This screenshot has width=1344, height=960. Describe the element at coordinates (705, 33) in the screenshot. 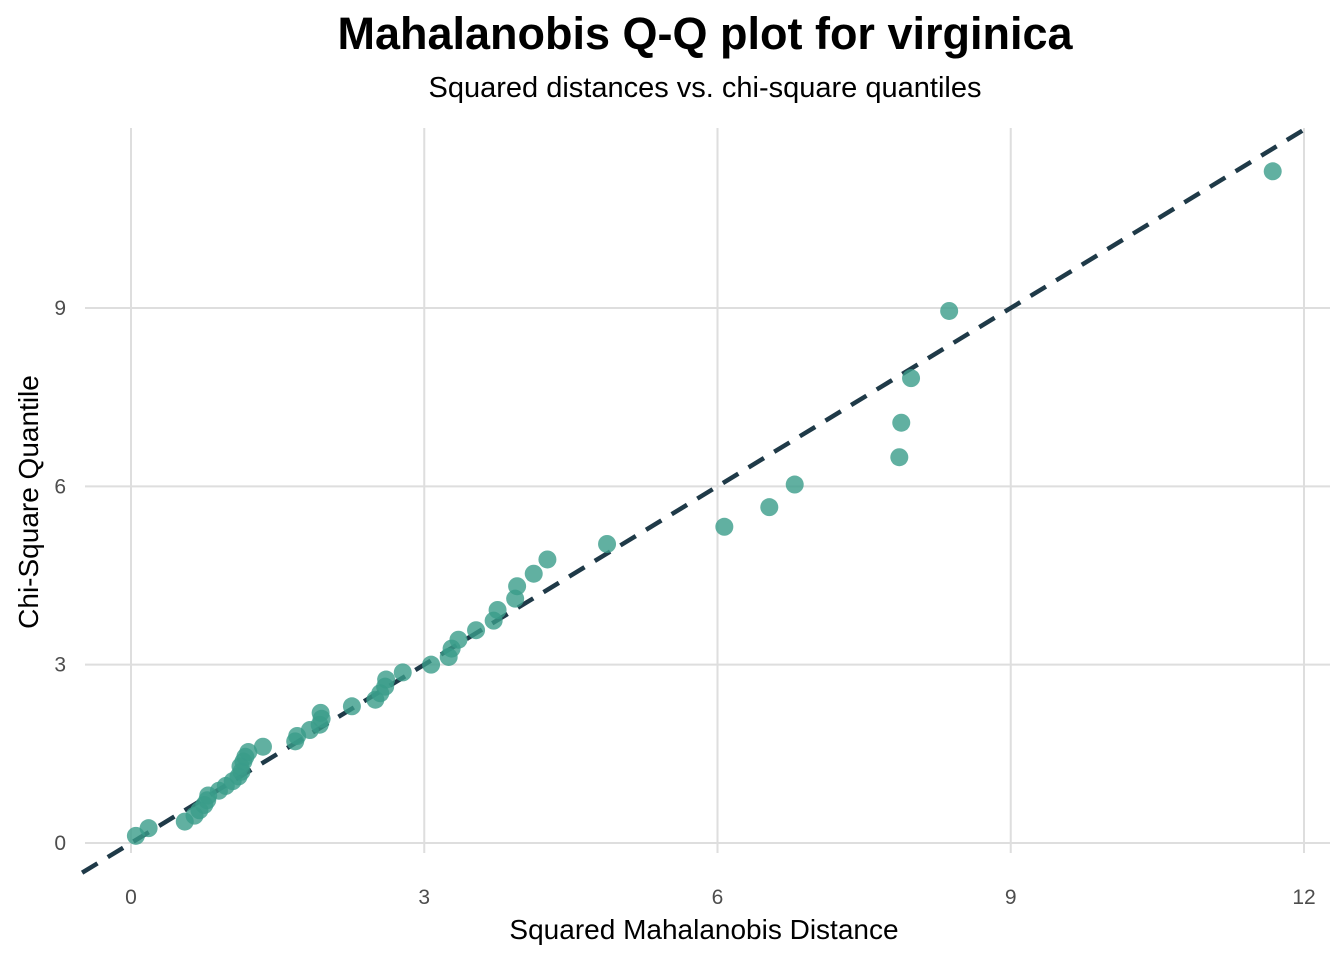

I see `chart-title: Mahalanobis Q-Q plot for virginica` at that location.